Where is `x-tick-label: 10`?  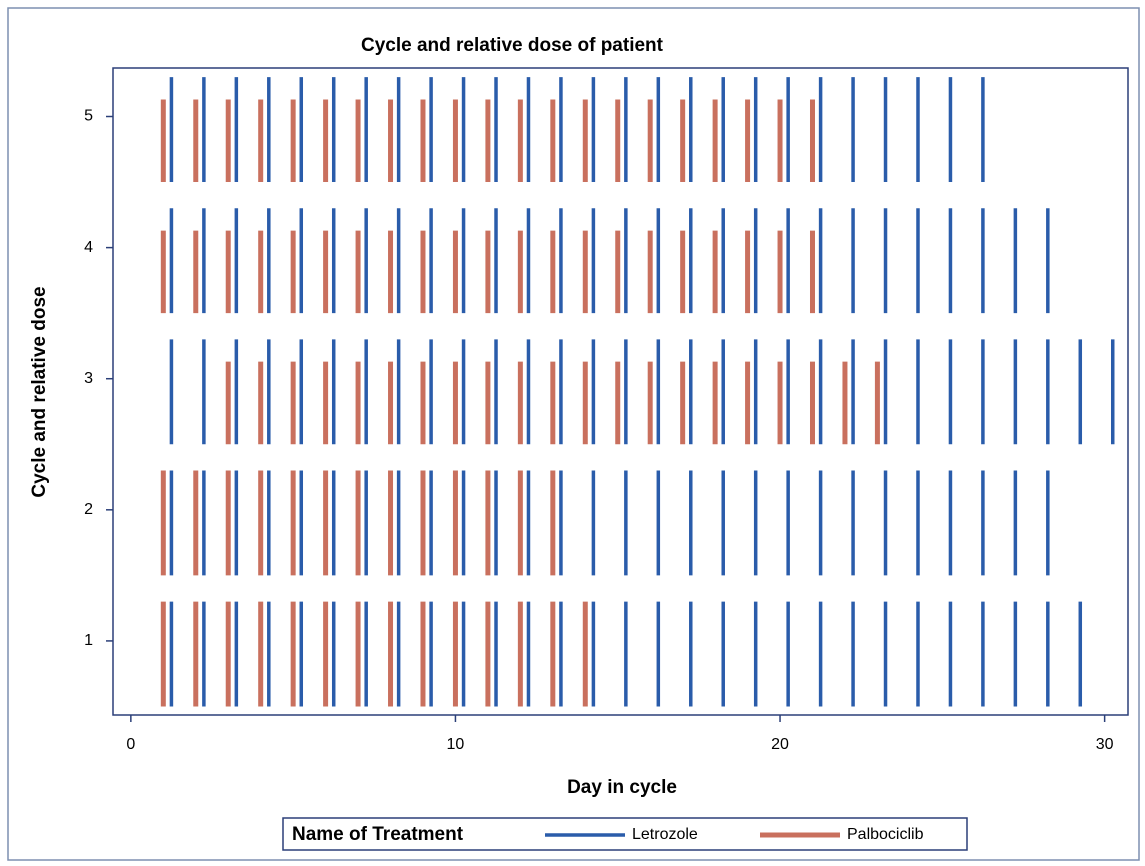
x-tick-label: 10 is located at coordinates (456, 744).